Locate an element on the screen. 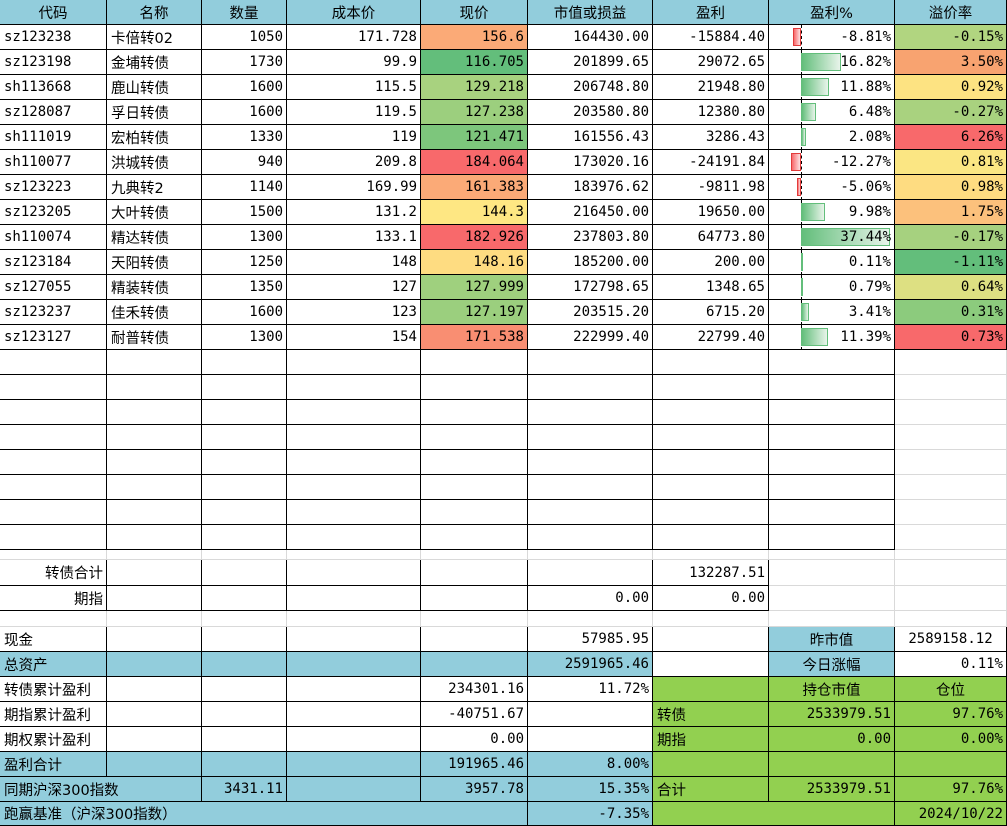 The height and width of the screenshot is (826, 1007). bond-code: sz123127 is located at coordinates (53, 337).